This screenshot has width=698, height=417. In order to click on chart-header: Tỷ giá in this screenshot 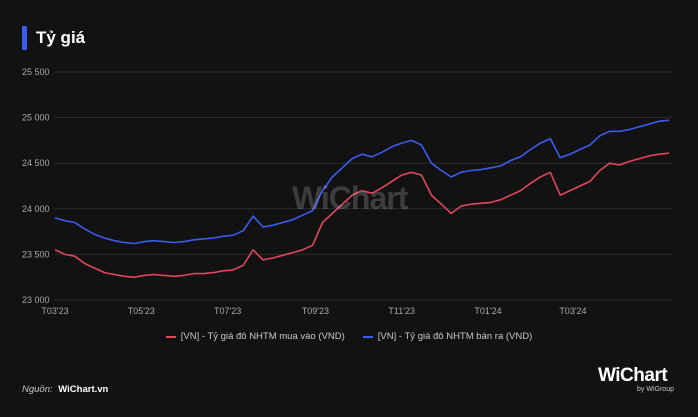, I will do `click(53, 38)`.